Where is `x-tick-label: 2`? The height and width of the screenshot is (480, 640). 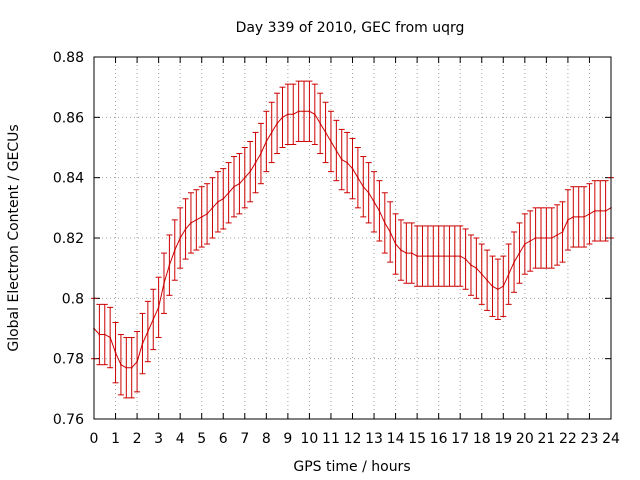 x-tick-label: 2 is located at coordinates (137, 439).